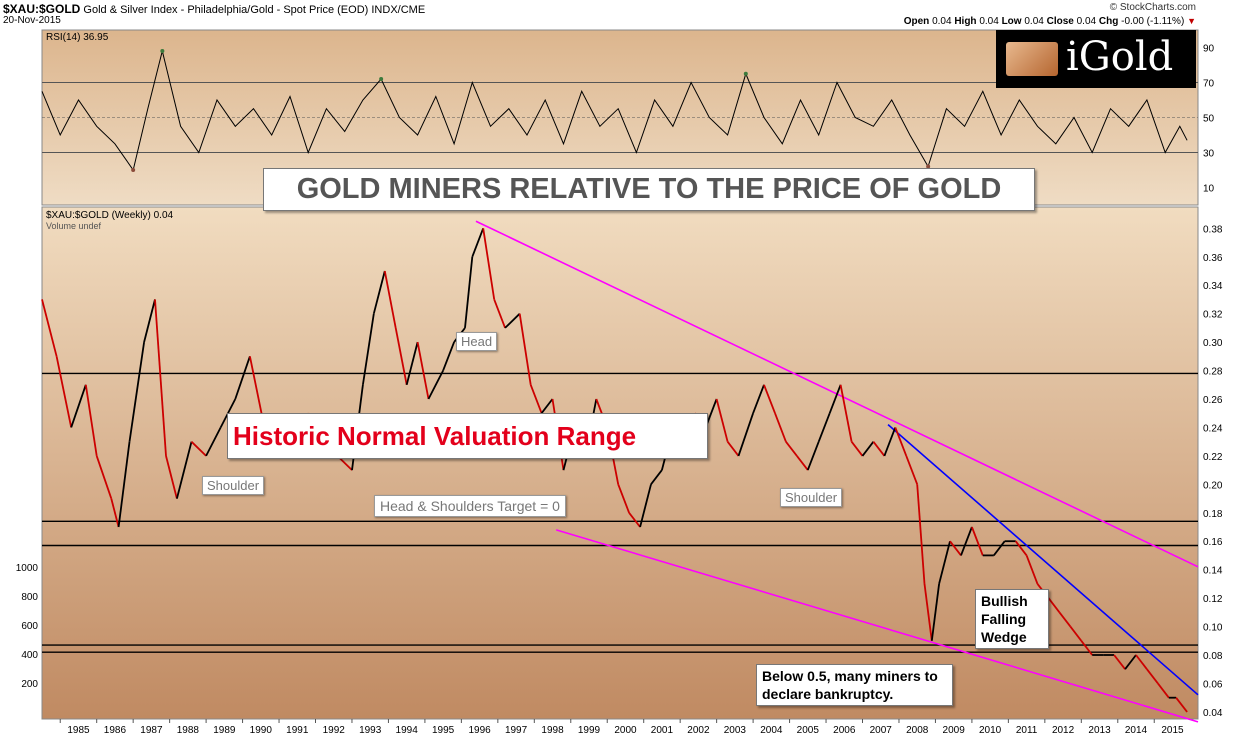 The width and height of the screenshot is (1240, 737). I want to click on rsi-legend: RSI(14) 36.95, so click(77, 37).